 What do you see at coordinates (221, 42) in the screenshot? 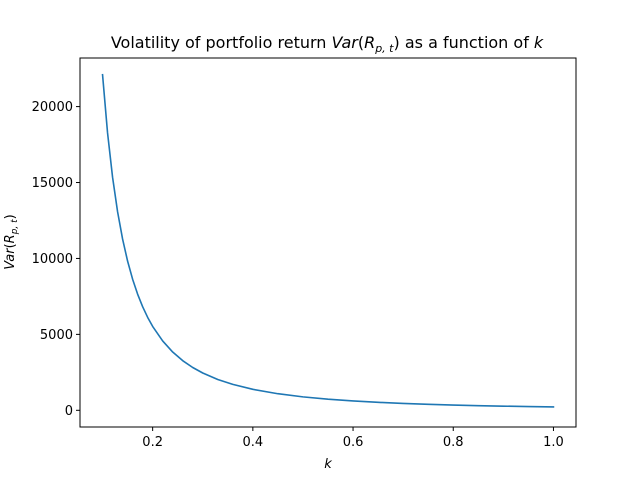
I see `title-prefix: Volatility of portfolio return` at bounding box center [221, 42].